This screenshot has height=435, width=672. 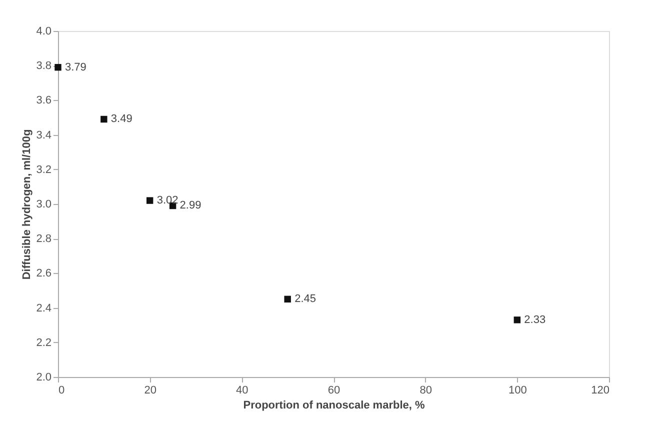 What do you see at coordinates (44, 239) in the screenshot?
I see `y-tick-label: 2.8` at bounding box center [44, 239].